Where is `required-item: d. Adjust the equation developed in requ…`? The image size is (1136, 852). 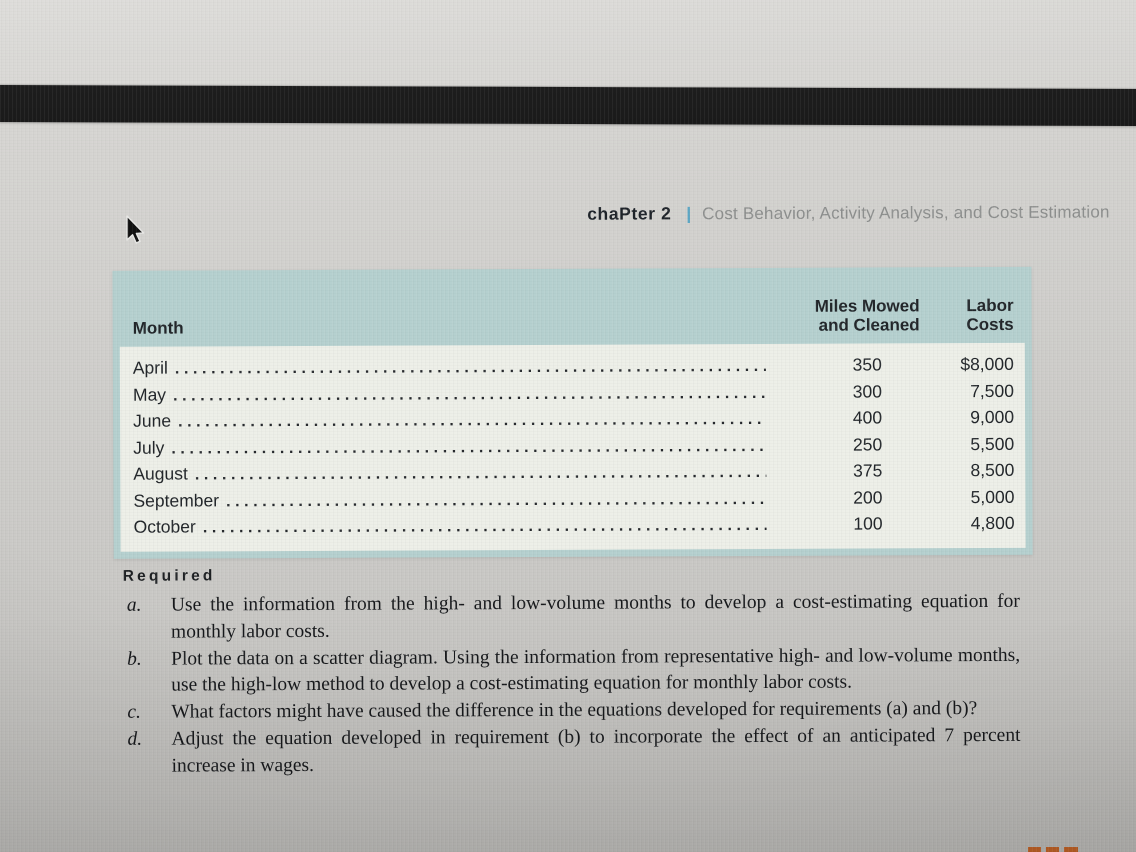
required-item: d. Adjust the equation developed in requ… is located at coordinates (573, 751).